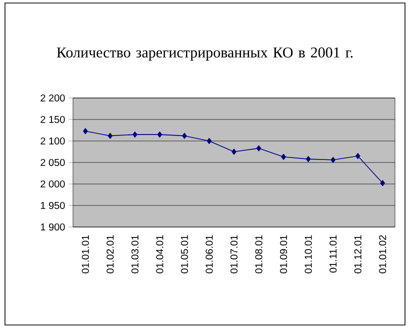 This screenshot has height=336, width=410. What do you see at coordinates (382, 254) in the screenshot?
I see `x-tick-label: 01.01.02` at bounding box center [382, 254].